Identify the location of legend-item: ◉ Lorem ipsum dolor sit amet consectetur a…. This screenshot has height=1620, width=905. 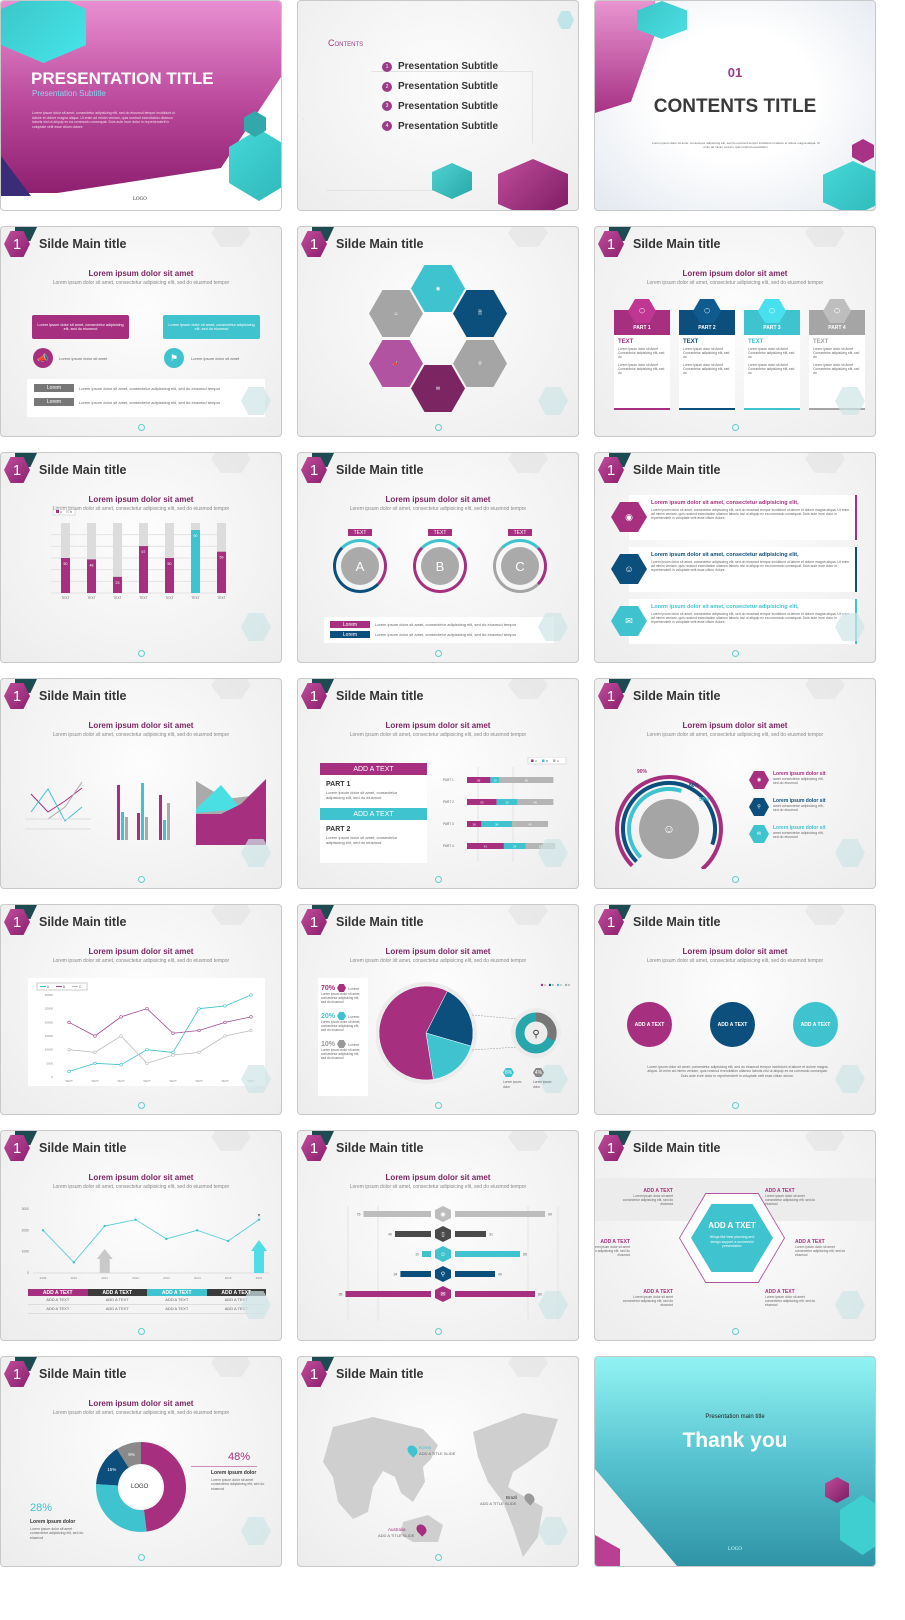
(809, 780).